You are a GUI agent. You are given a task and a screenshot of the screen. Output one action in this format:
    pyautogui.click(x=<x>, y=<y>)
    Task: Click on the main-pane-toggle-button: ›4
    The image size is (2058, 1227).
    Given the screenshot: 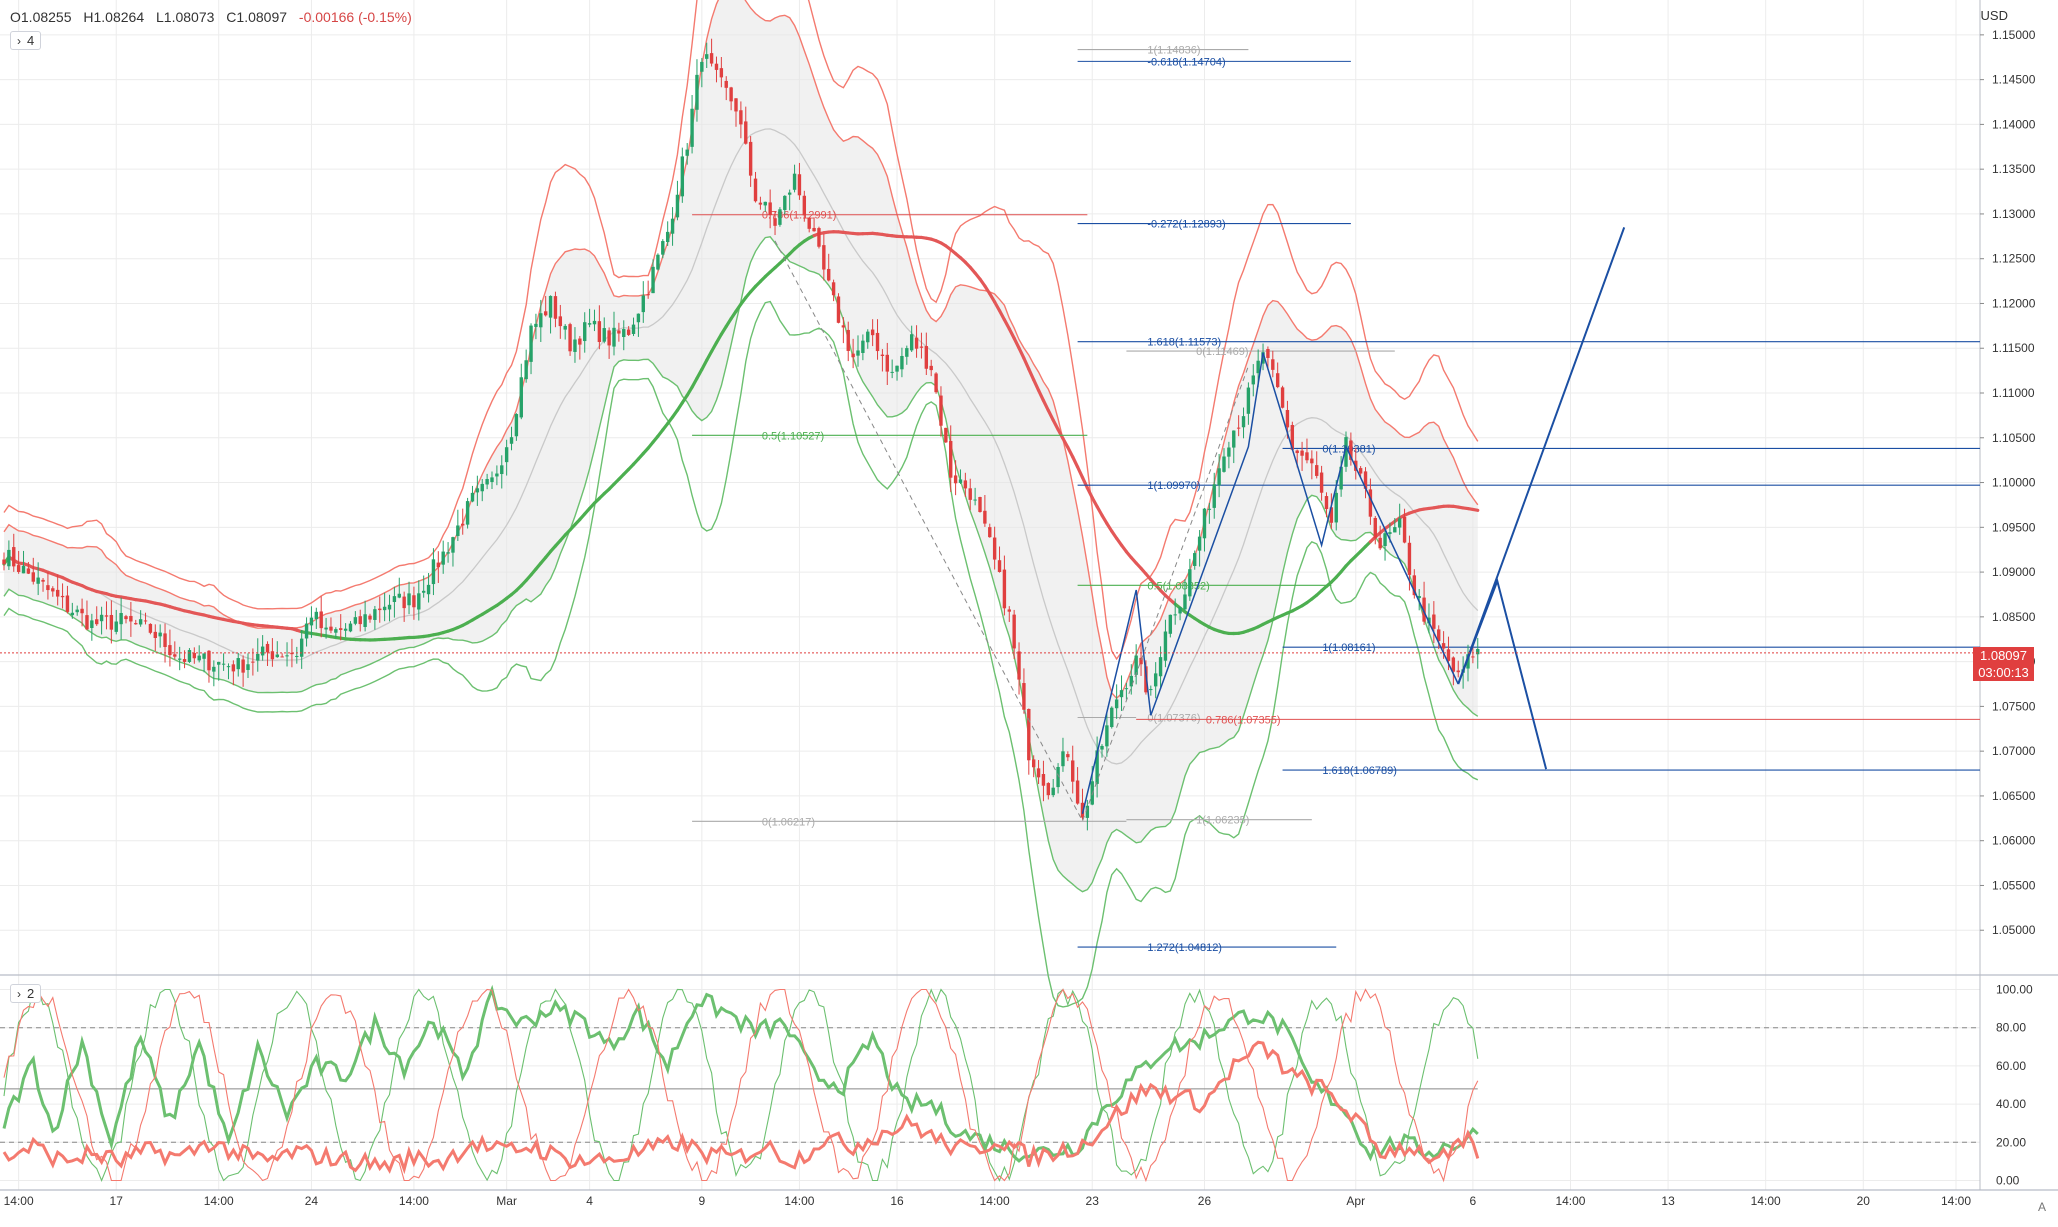 What is the action you would take?
    pyautogui.click(x=25, y=40)
    